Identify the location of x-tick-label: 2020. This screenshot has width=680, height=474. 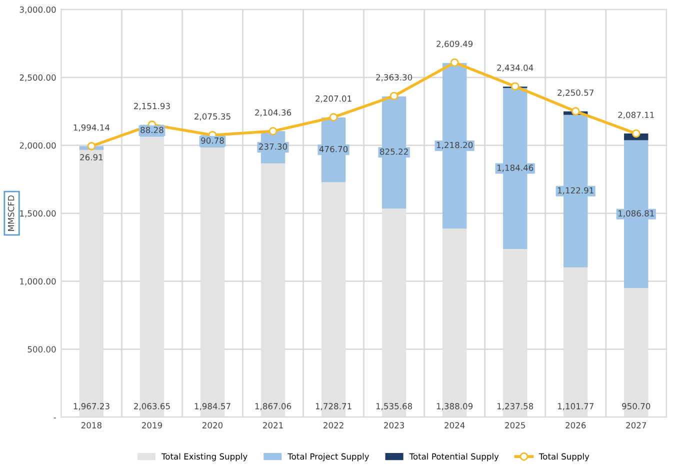
(212, 425).